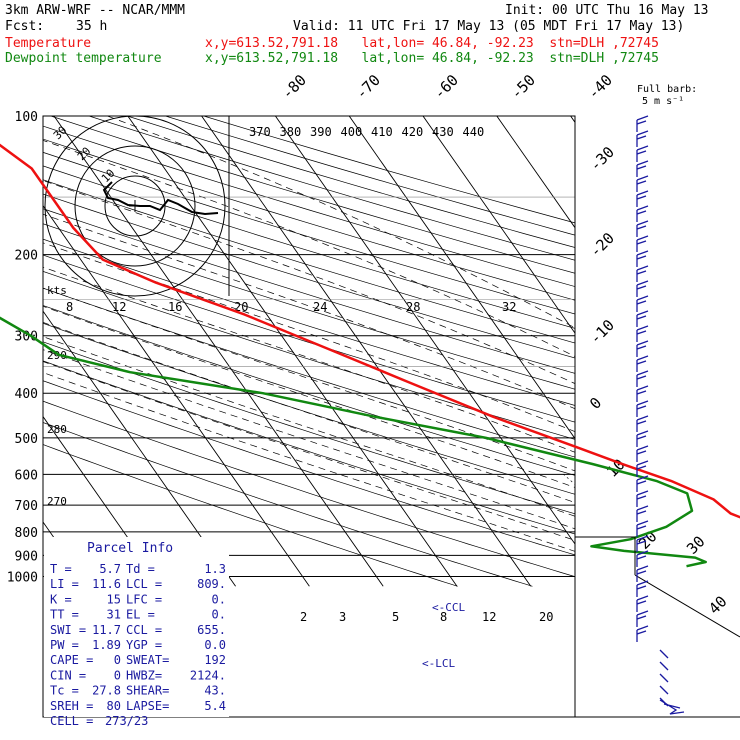 This screenshot has width=740, height=740. Describe the element at coordinates (144, 599) in the screenshot. I see `parcel-info-key: LFC =` at that location.